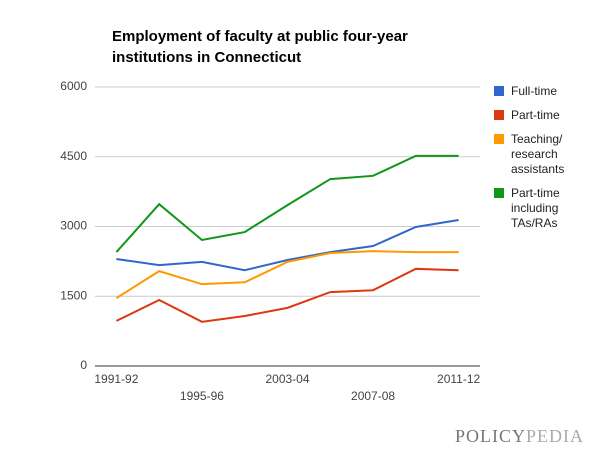 The image size is (594, 453). I want to click on legend-label: Part-time, so click(535, 115).